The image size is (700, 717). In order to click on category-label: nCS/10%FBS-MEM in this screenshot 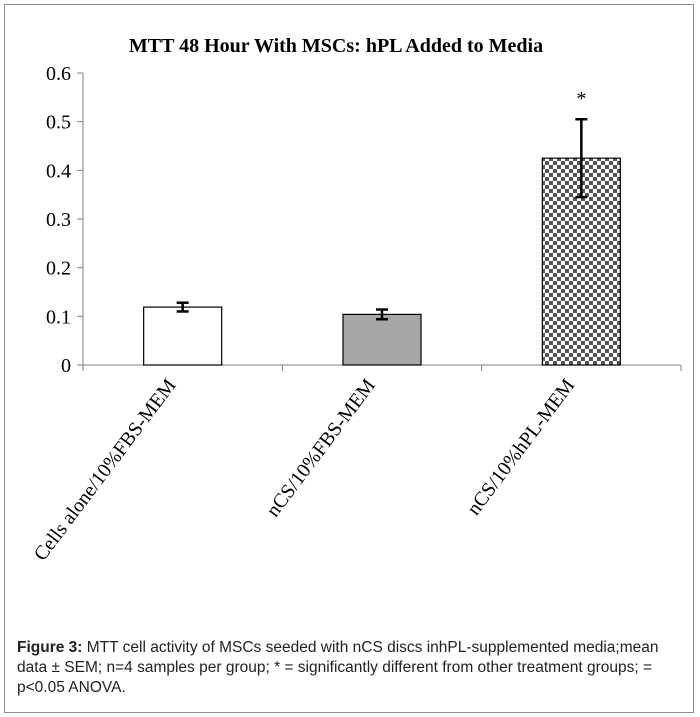, I will do `click(321, 448)`.